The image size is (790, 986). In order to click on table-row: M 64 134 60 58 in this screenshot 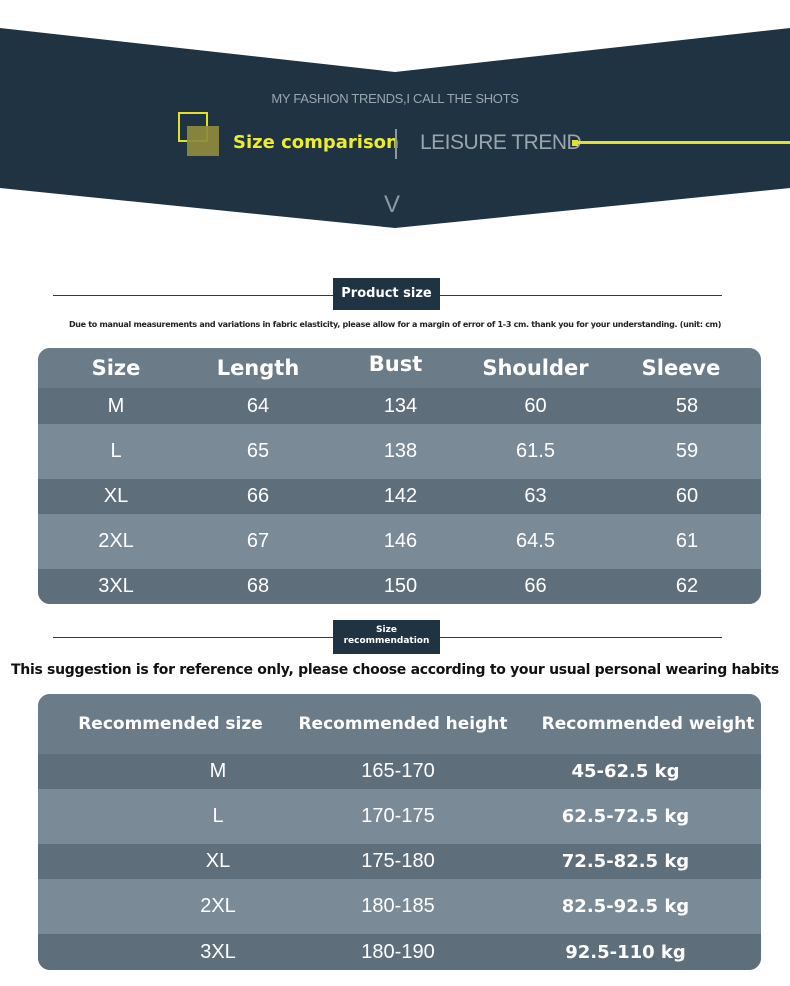, I will do `click(399, 406)`.